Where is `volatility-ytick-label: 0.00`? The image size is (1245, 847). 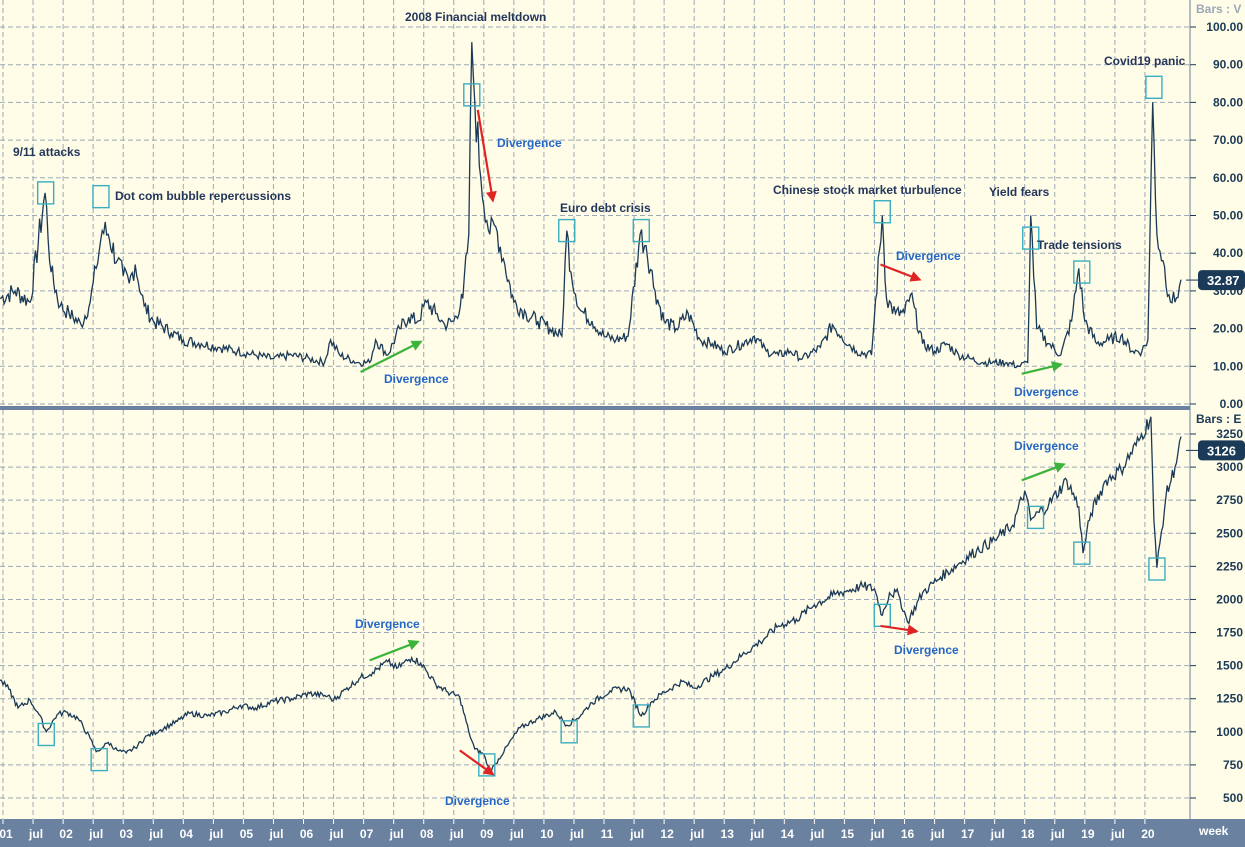 volatility-ytick-label: 0.00 is located at coordinates (1232, 404).